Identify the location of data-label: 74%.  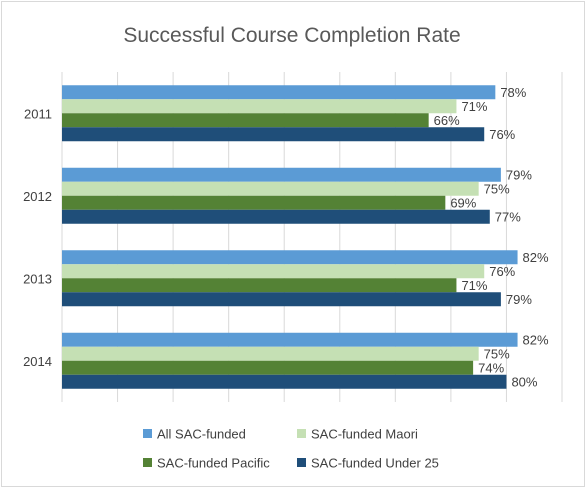
(491, 367).